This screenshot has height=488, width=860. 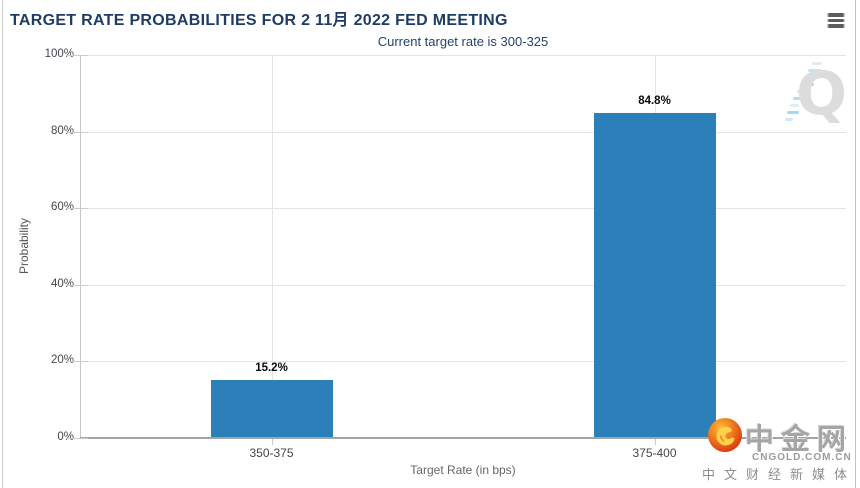 I want to click on y-tick-label: 100%, so click(x=59, y=54).